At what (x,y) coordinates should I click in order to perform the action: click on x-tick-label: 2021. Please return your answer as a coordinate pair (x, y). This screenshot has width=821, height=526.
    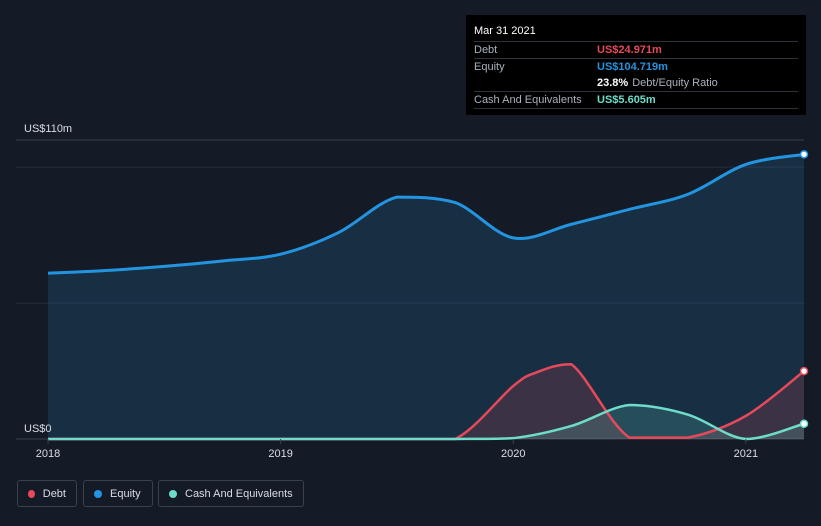
    Looking at the image, I should click on (746, 454).